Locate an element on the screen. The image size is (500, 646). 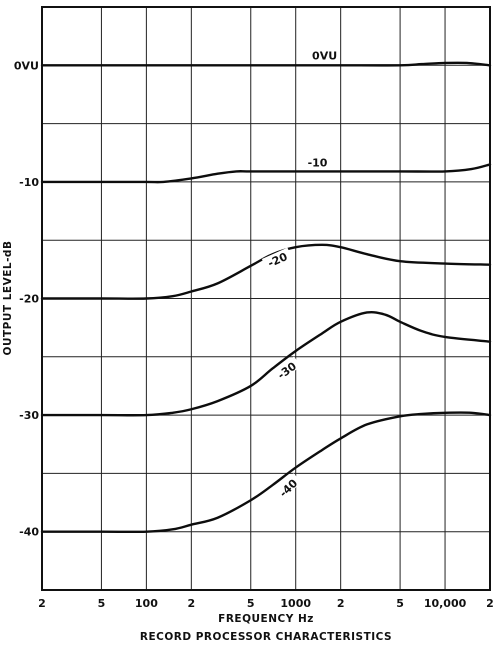
x-tick-label: 1000 is located at coordinates (295, 603).